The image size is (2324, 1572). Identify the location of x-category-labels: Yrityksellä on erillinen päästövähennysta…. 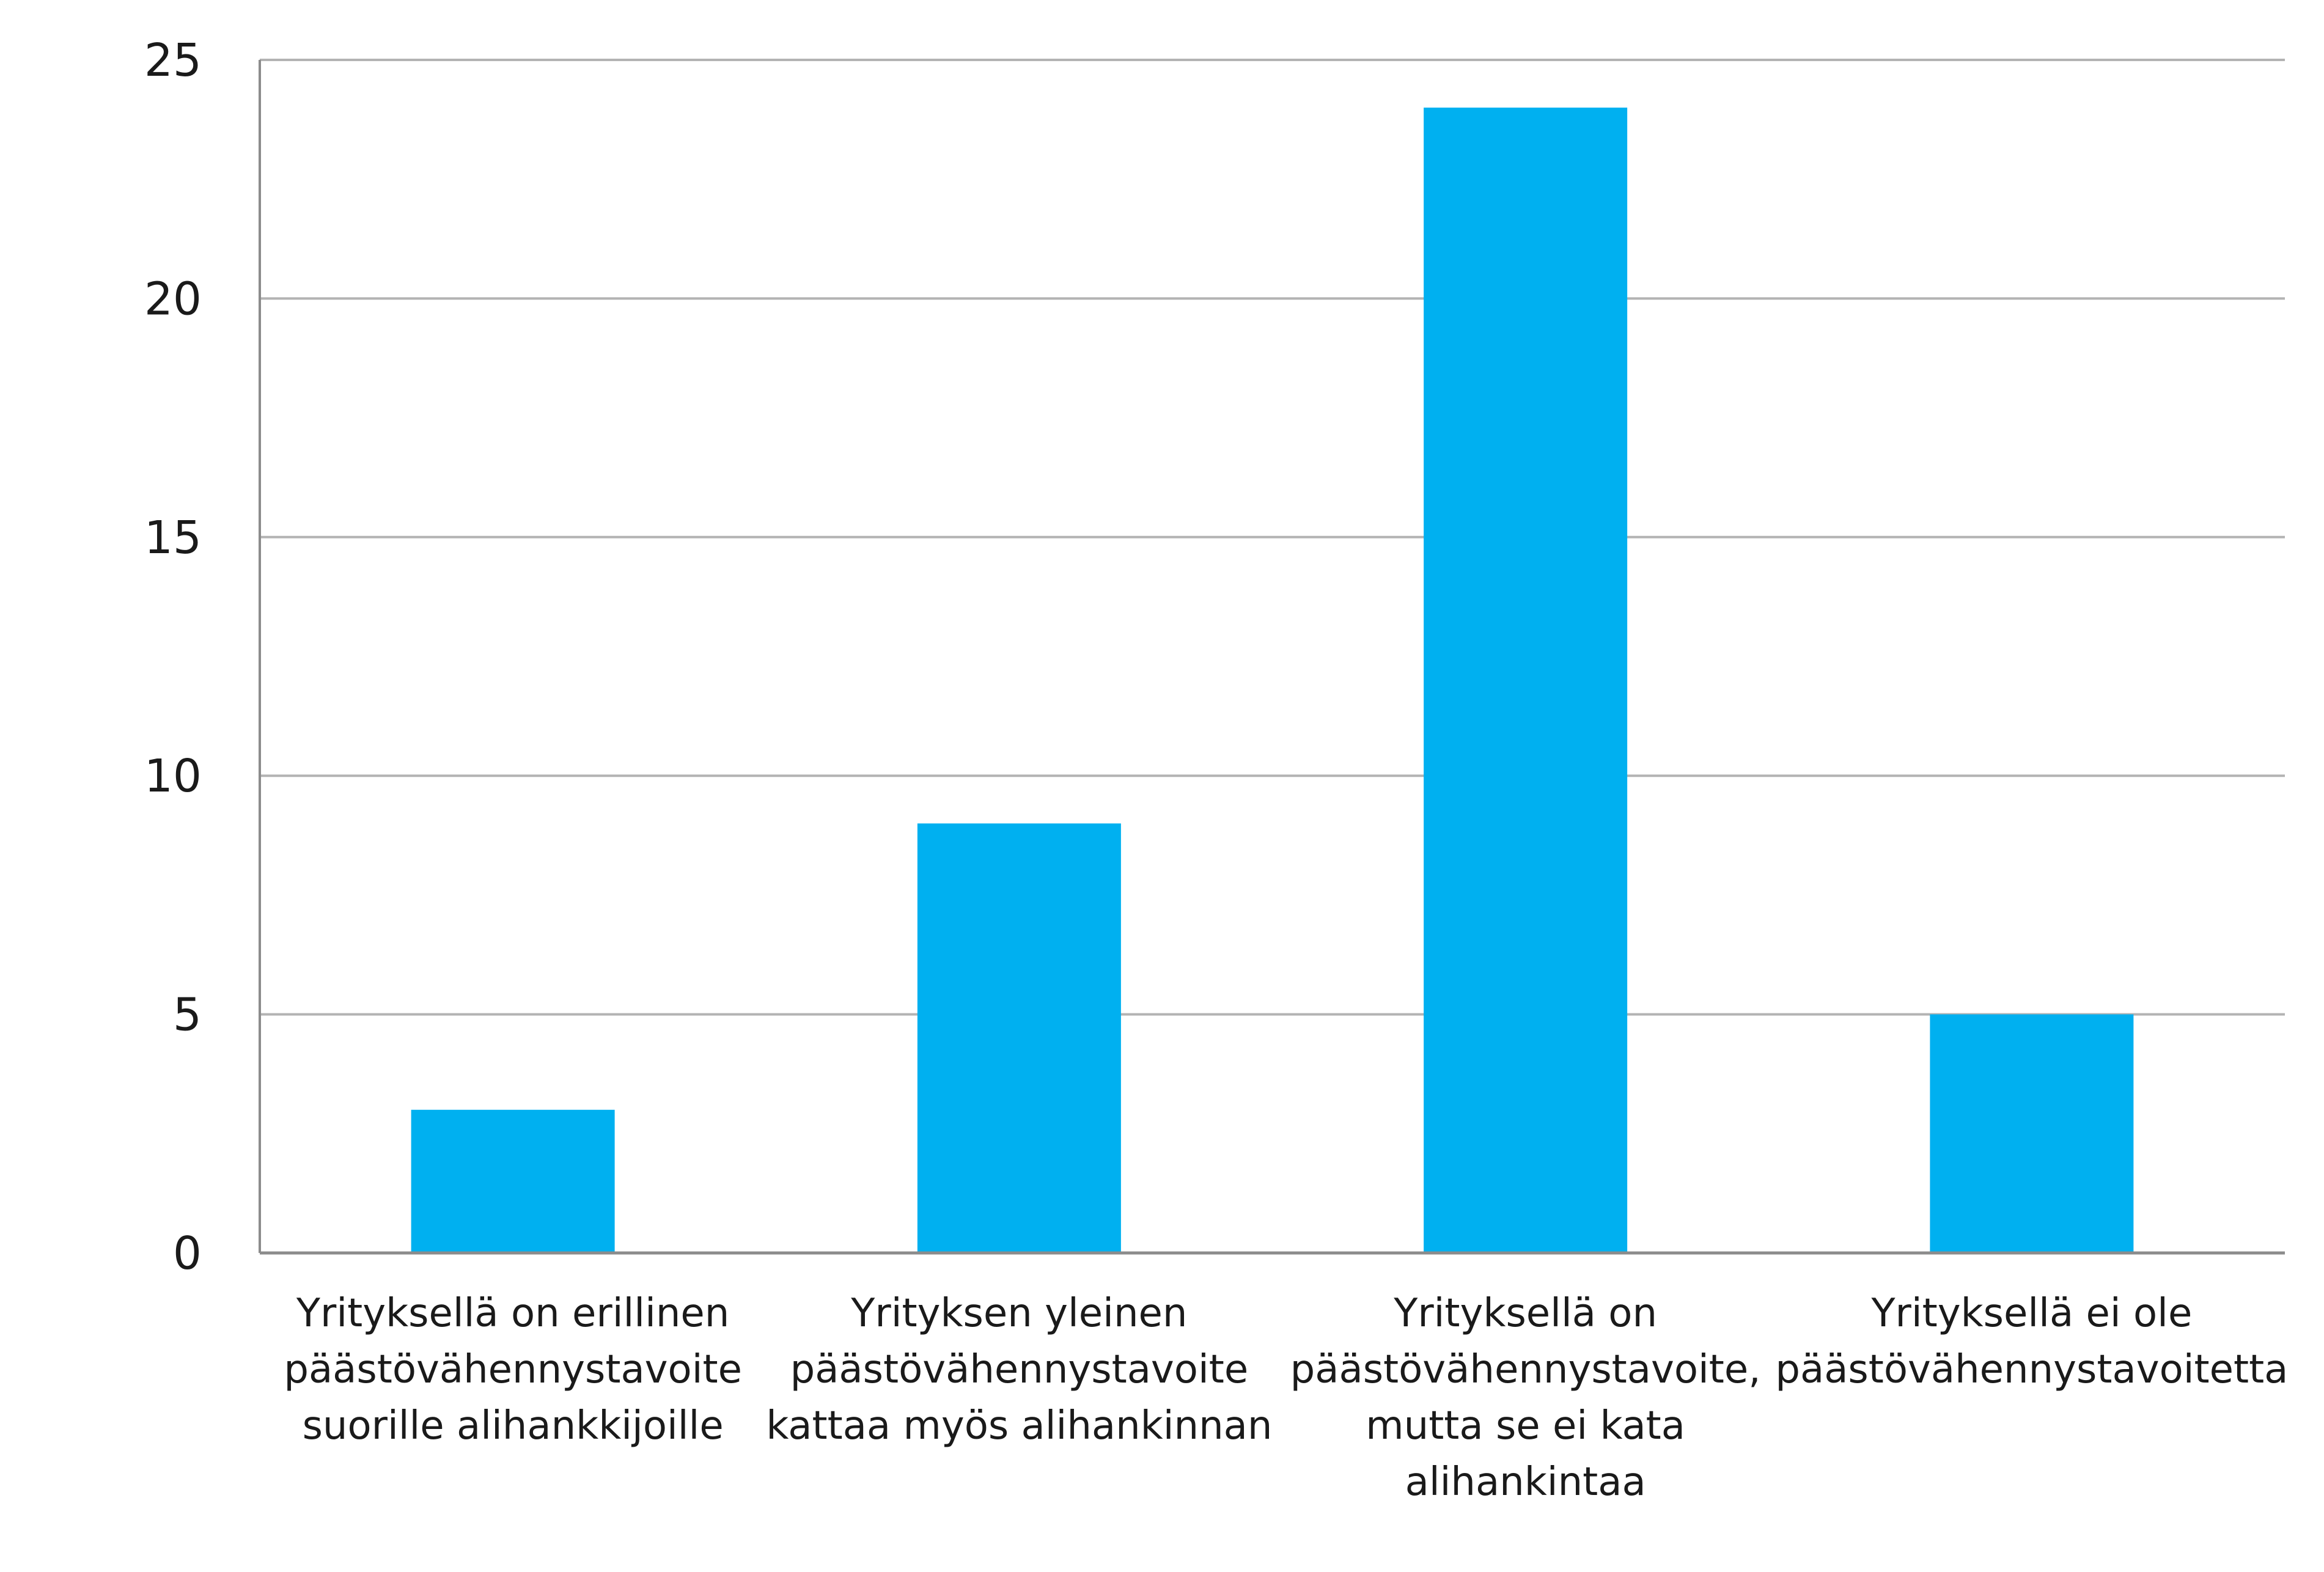
(1286, 1398).